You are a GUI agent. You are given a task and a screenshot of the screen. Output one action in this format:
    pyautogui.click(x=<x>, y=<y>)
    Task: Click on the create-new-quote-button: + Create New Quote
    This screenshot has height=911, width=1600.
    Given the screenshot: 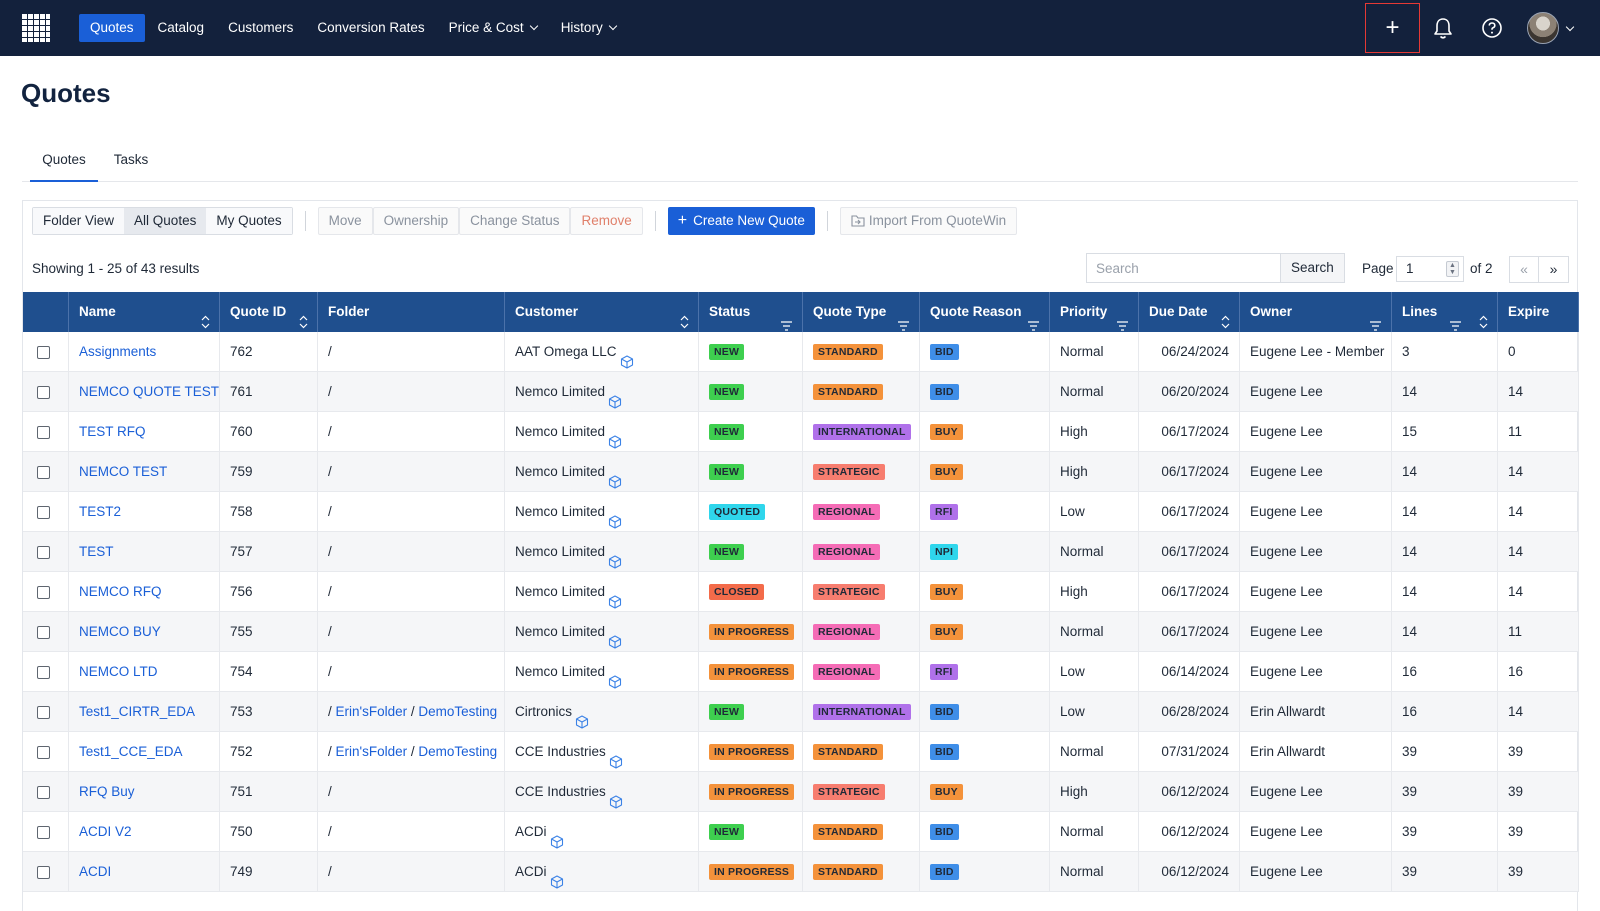 What is the action you would take?
    pyautogui.click(x=741, y=221)
    